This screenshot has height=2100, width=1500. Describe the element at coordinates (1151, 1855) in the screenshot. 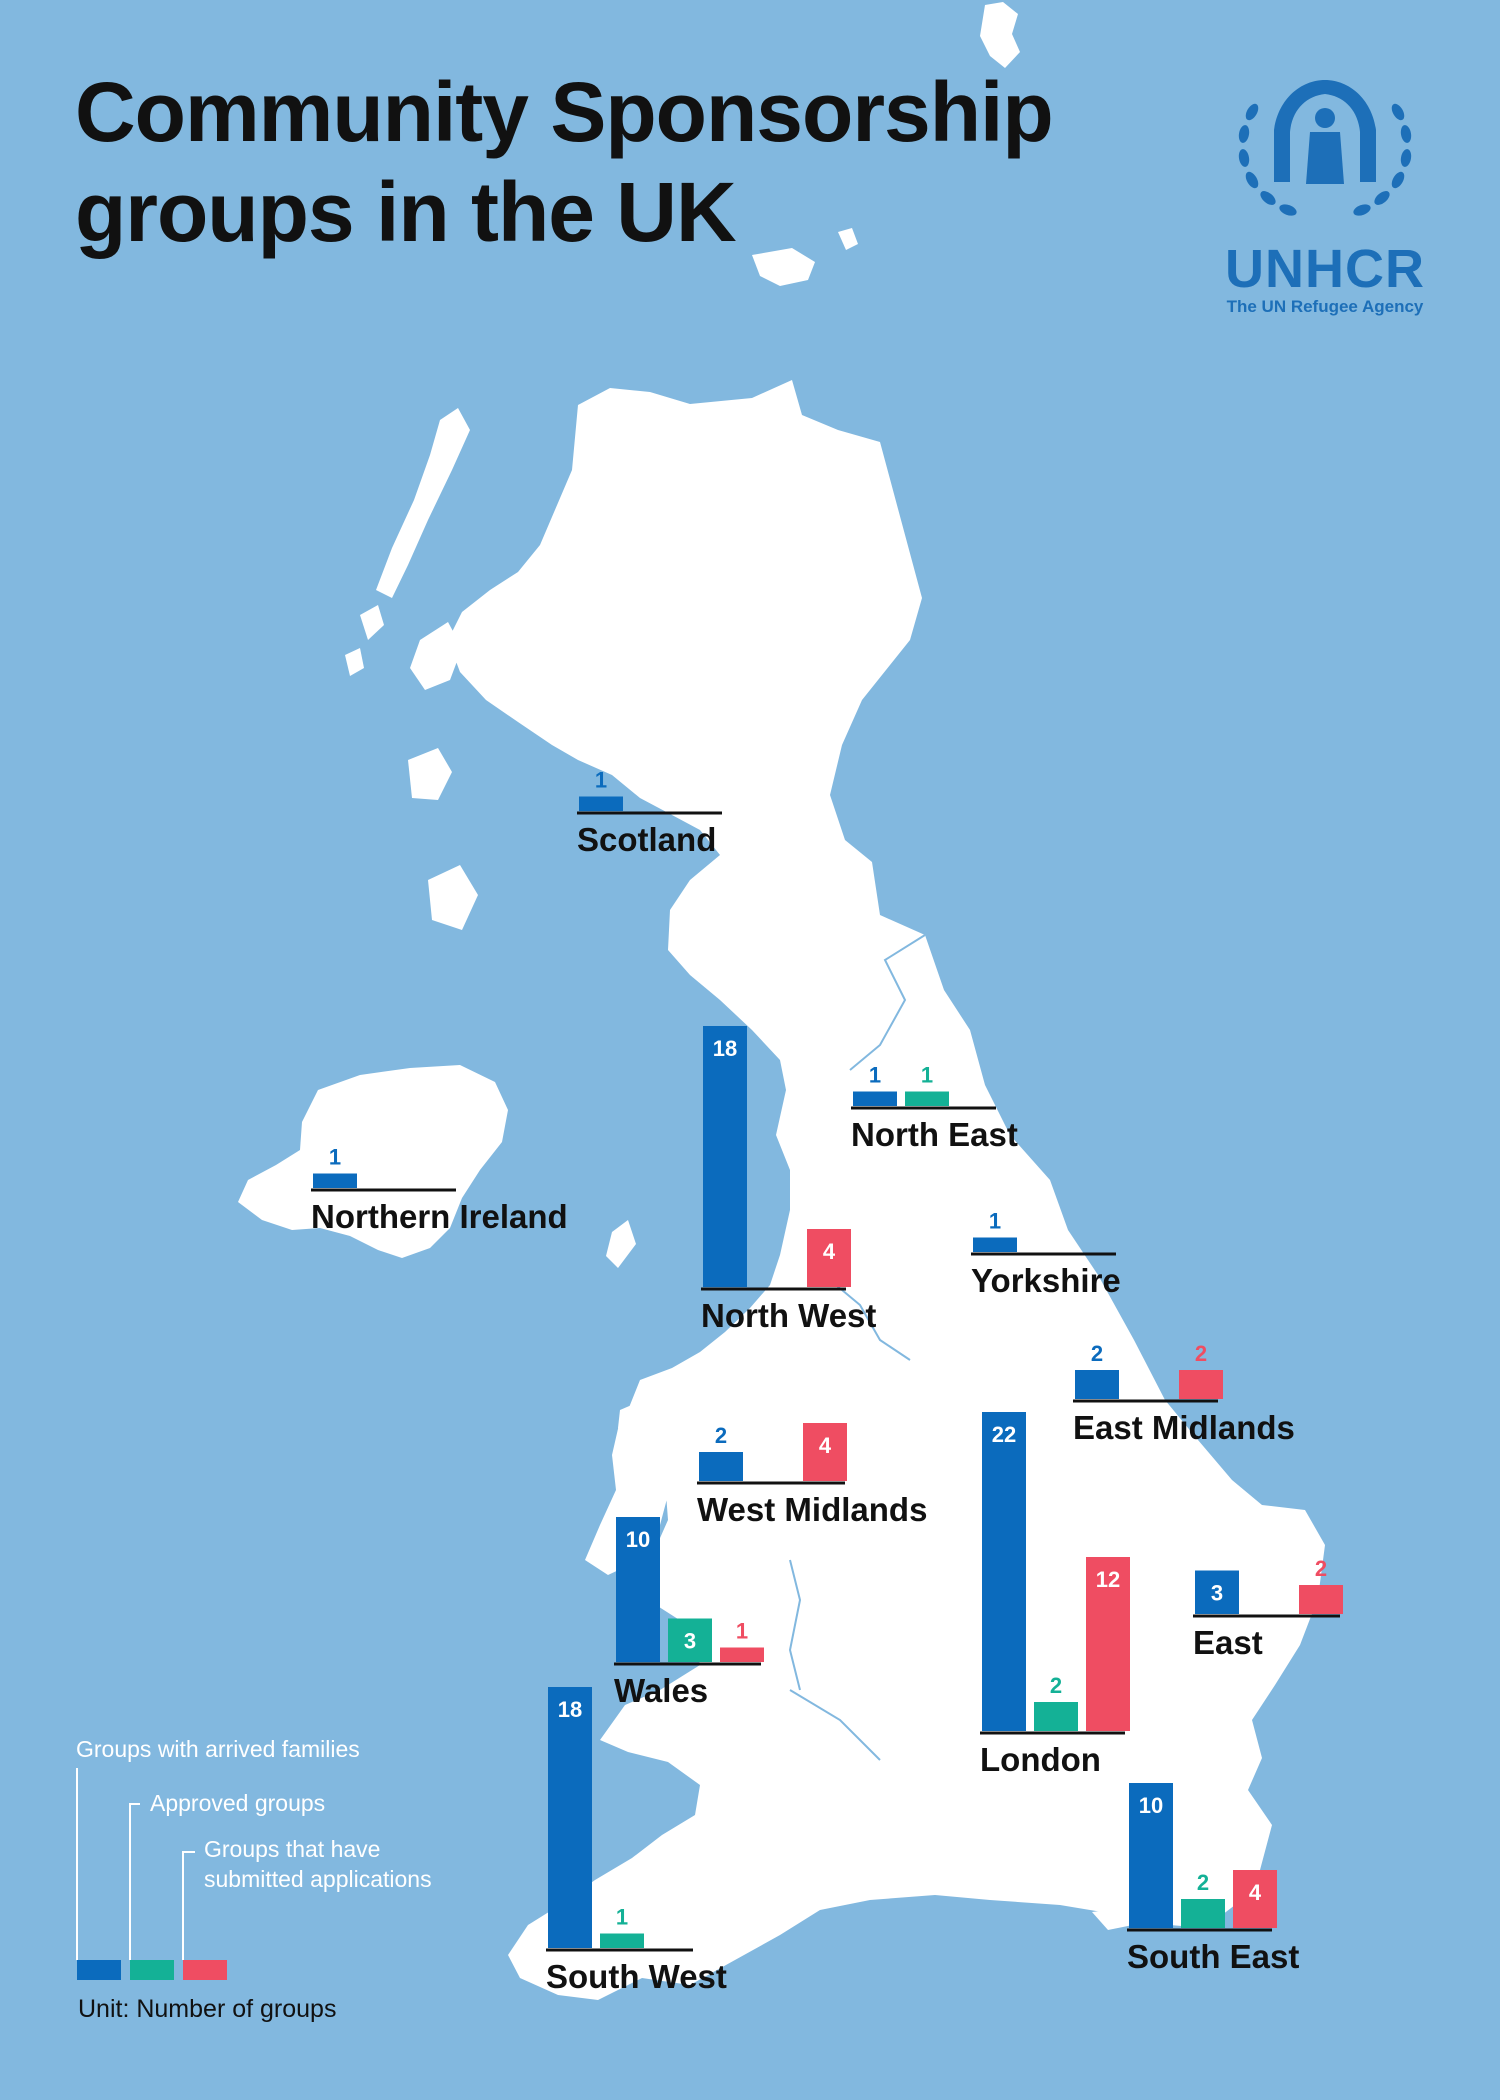

I see `south-east-bar-arrived` at that location.